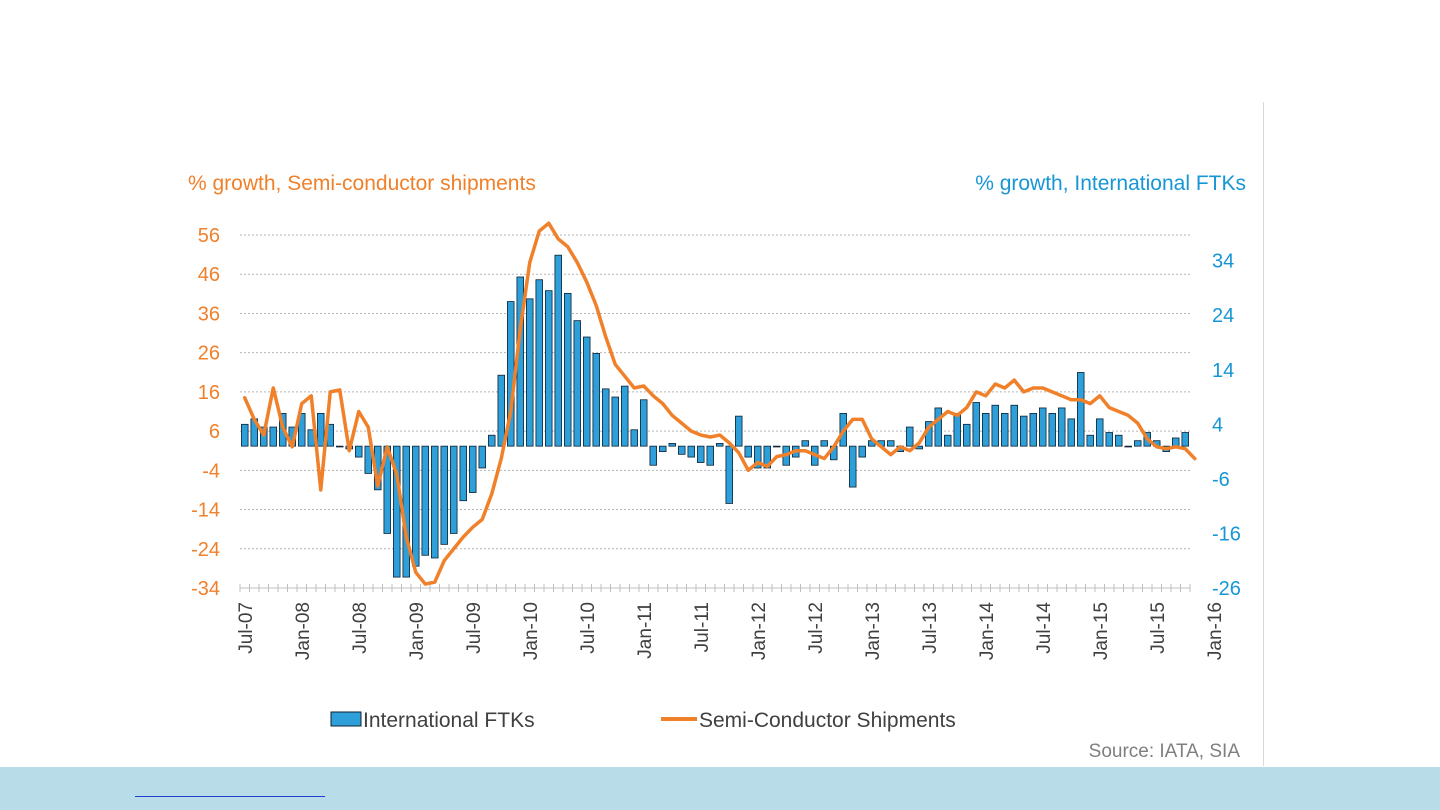 The height and width of the screenshot is (810, 1440). What do you see at coordinates (1226, 425) in the screenshot?
I see `right-axis-ticks: 34 24 14 4 -6 -16 -26` at bounding box center [1226, 425].